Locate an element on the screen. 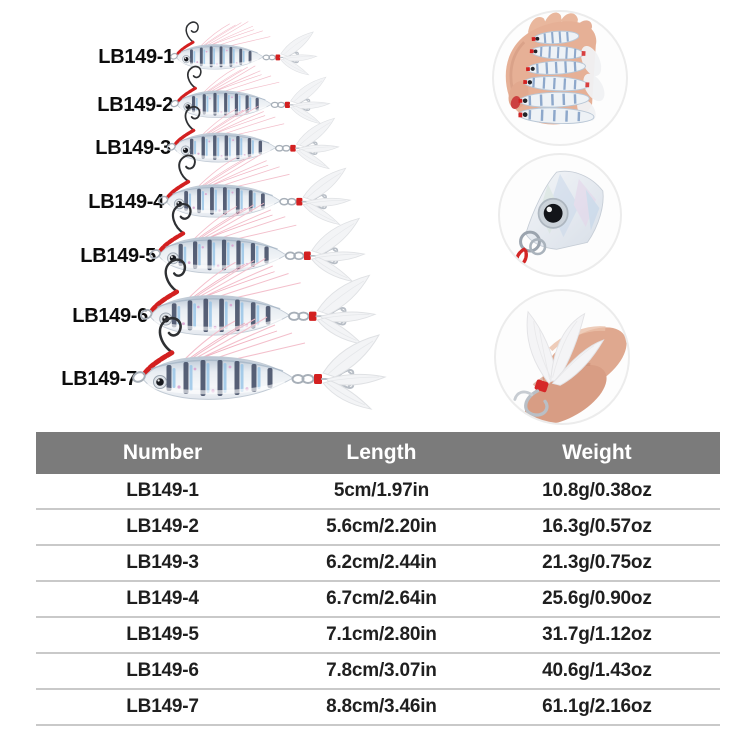  table-row: LB149-3 6.2cm/2.44in 21.3g/0.75oz is located at coordinates (378, 564).